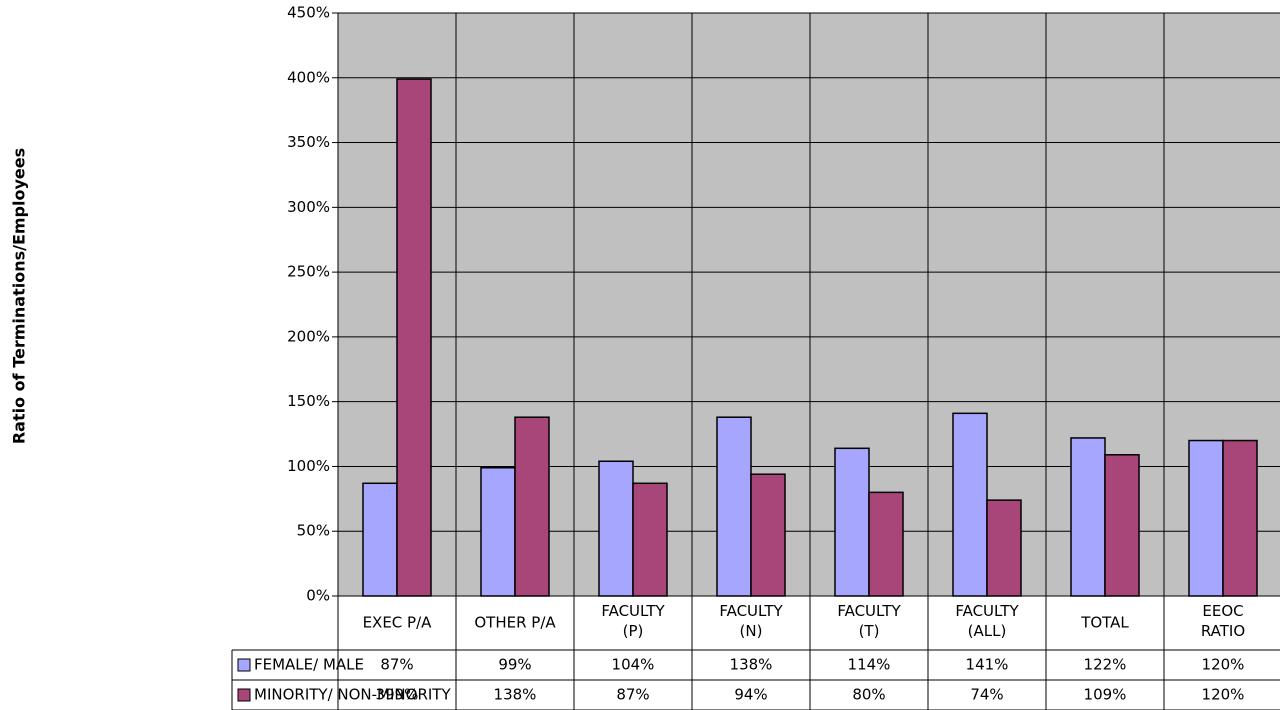 This screenshot has height=710, width=1280. I want to click on y-tick-label: 350%, so click(308, 142).